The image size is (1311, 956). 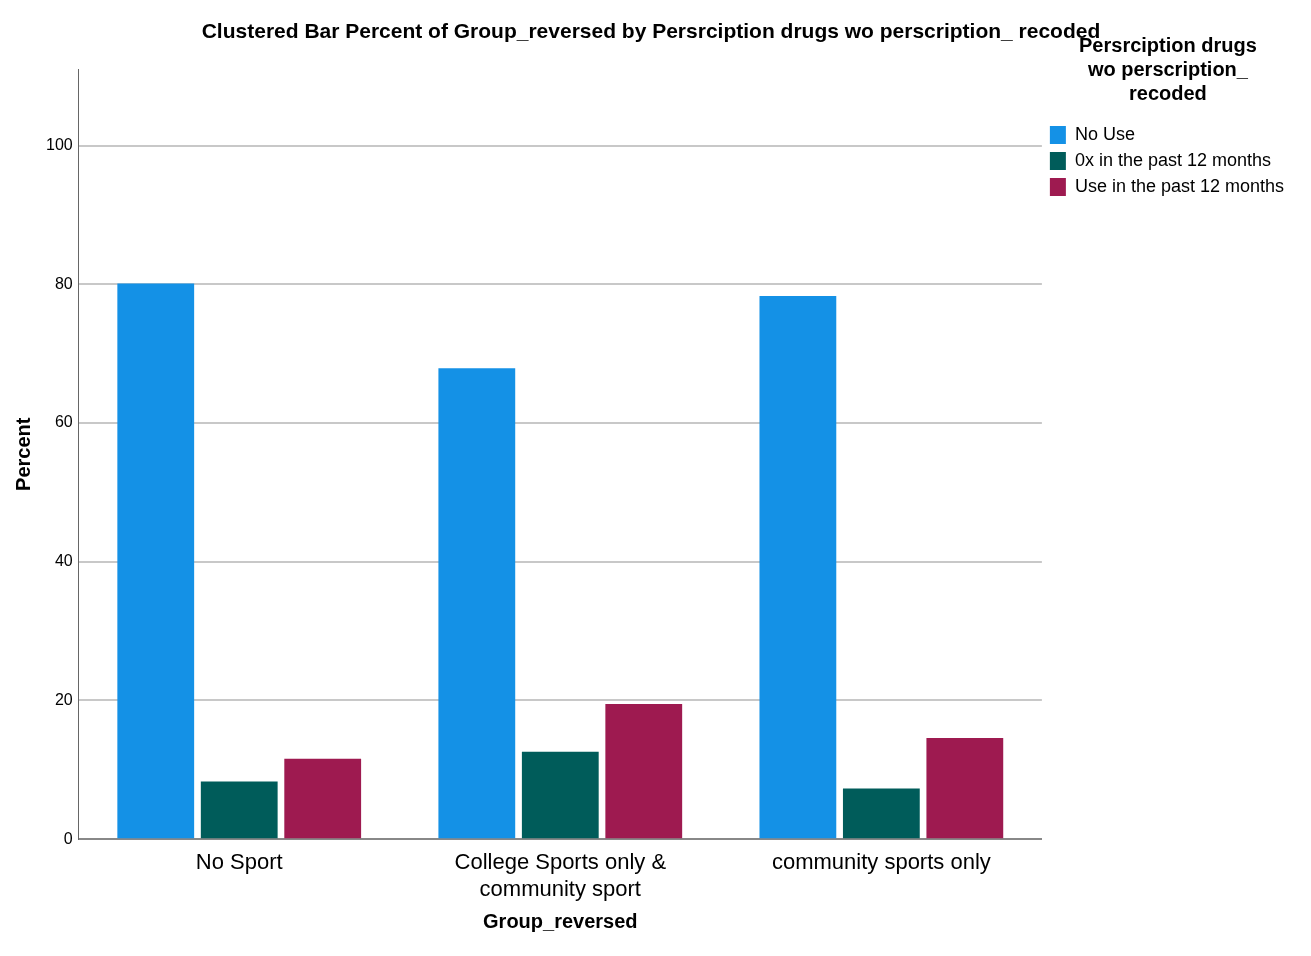 I want to click on y-tick-label: 0, so click(x=68, y=838).